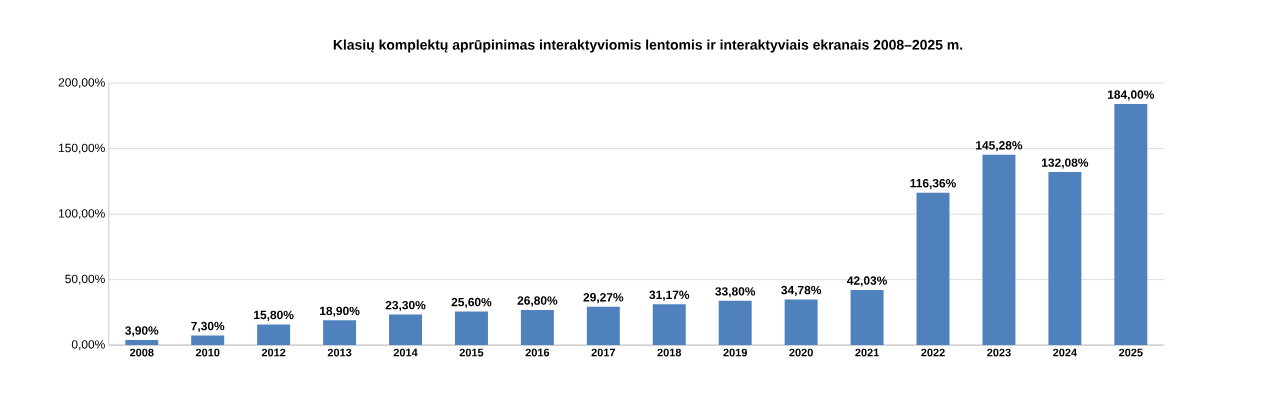 The height and width of the screenshot is (408, 1277). I want to click on y-tick-label: 200,00%, so click(81, 83).